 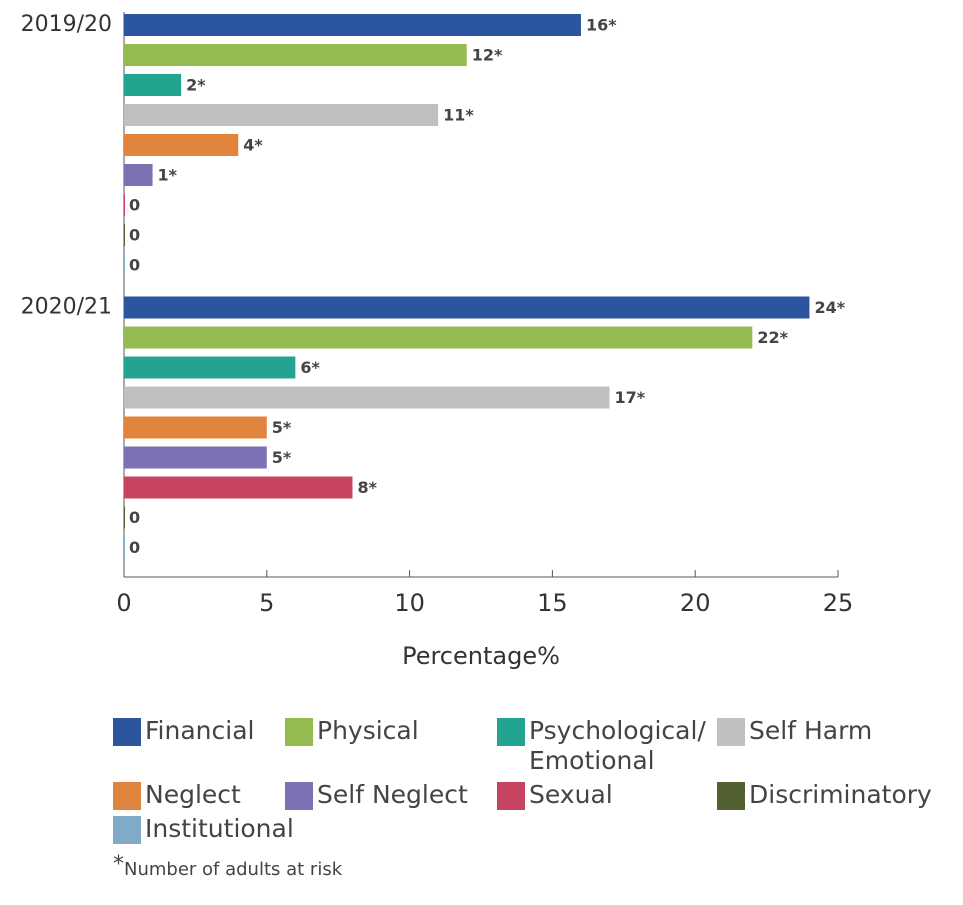 I want to click on x-tick-label: 10, so click(x=409, y=603).